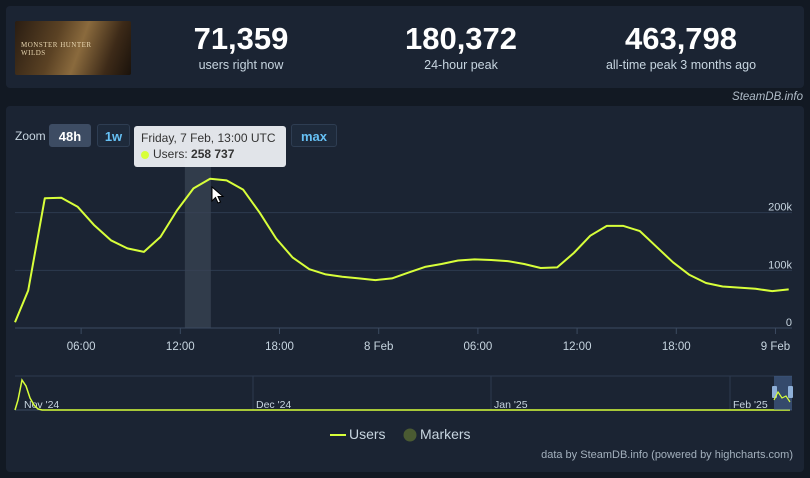  Describe the element at coordinates (681, 65) in the screenshot. I see `stat-alltime-peak-label: all-time peak 3 months ago` at that location.